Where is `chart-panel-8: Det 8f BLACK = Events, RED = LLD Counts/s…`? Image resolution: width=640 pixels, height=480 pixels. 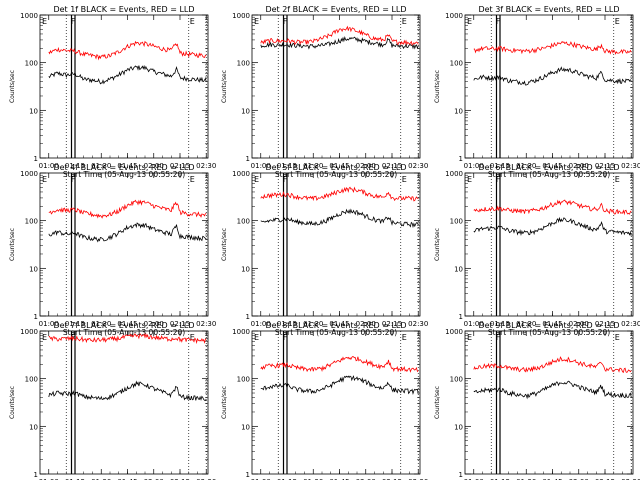
chart-panel-8: Det 8f BLACK = Events, RED = LLD Counts/s… is located at coordinates (324, 400).